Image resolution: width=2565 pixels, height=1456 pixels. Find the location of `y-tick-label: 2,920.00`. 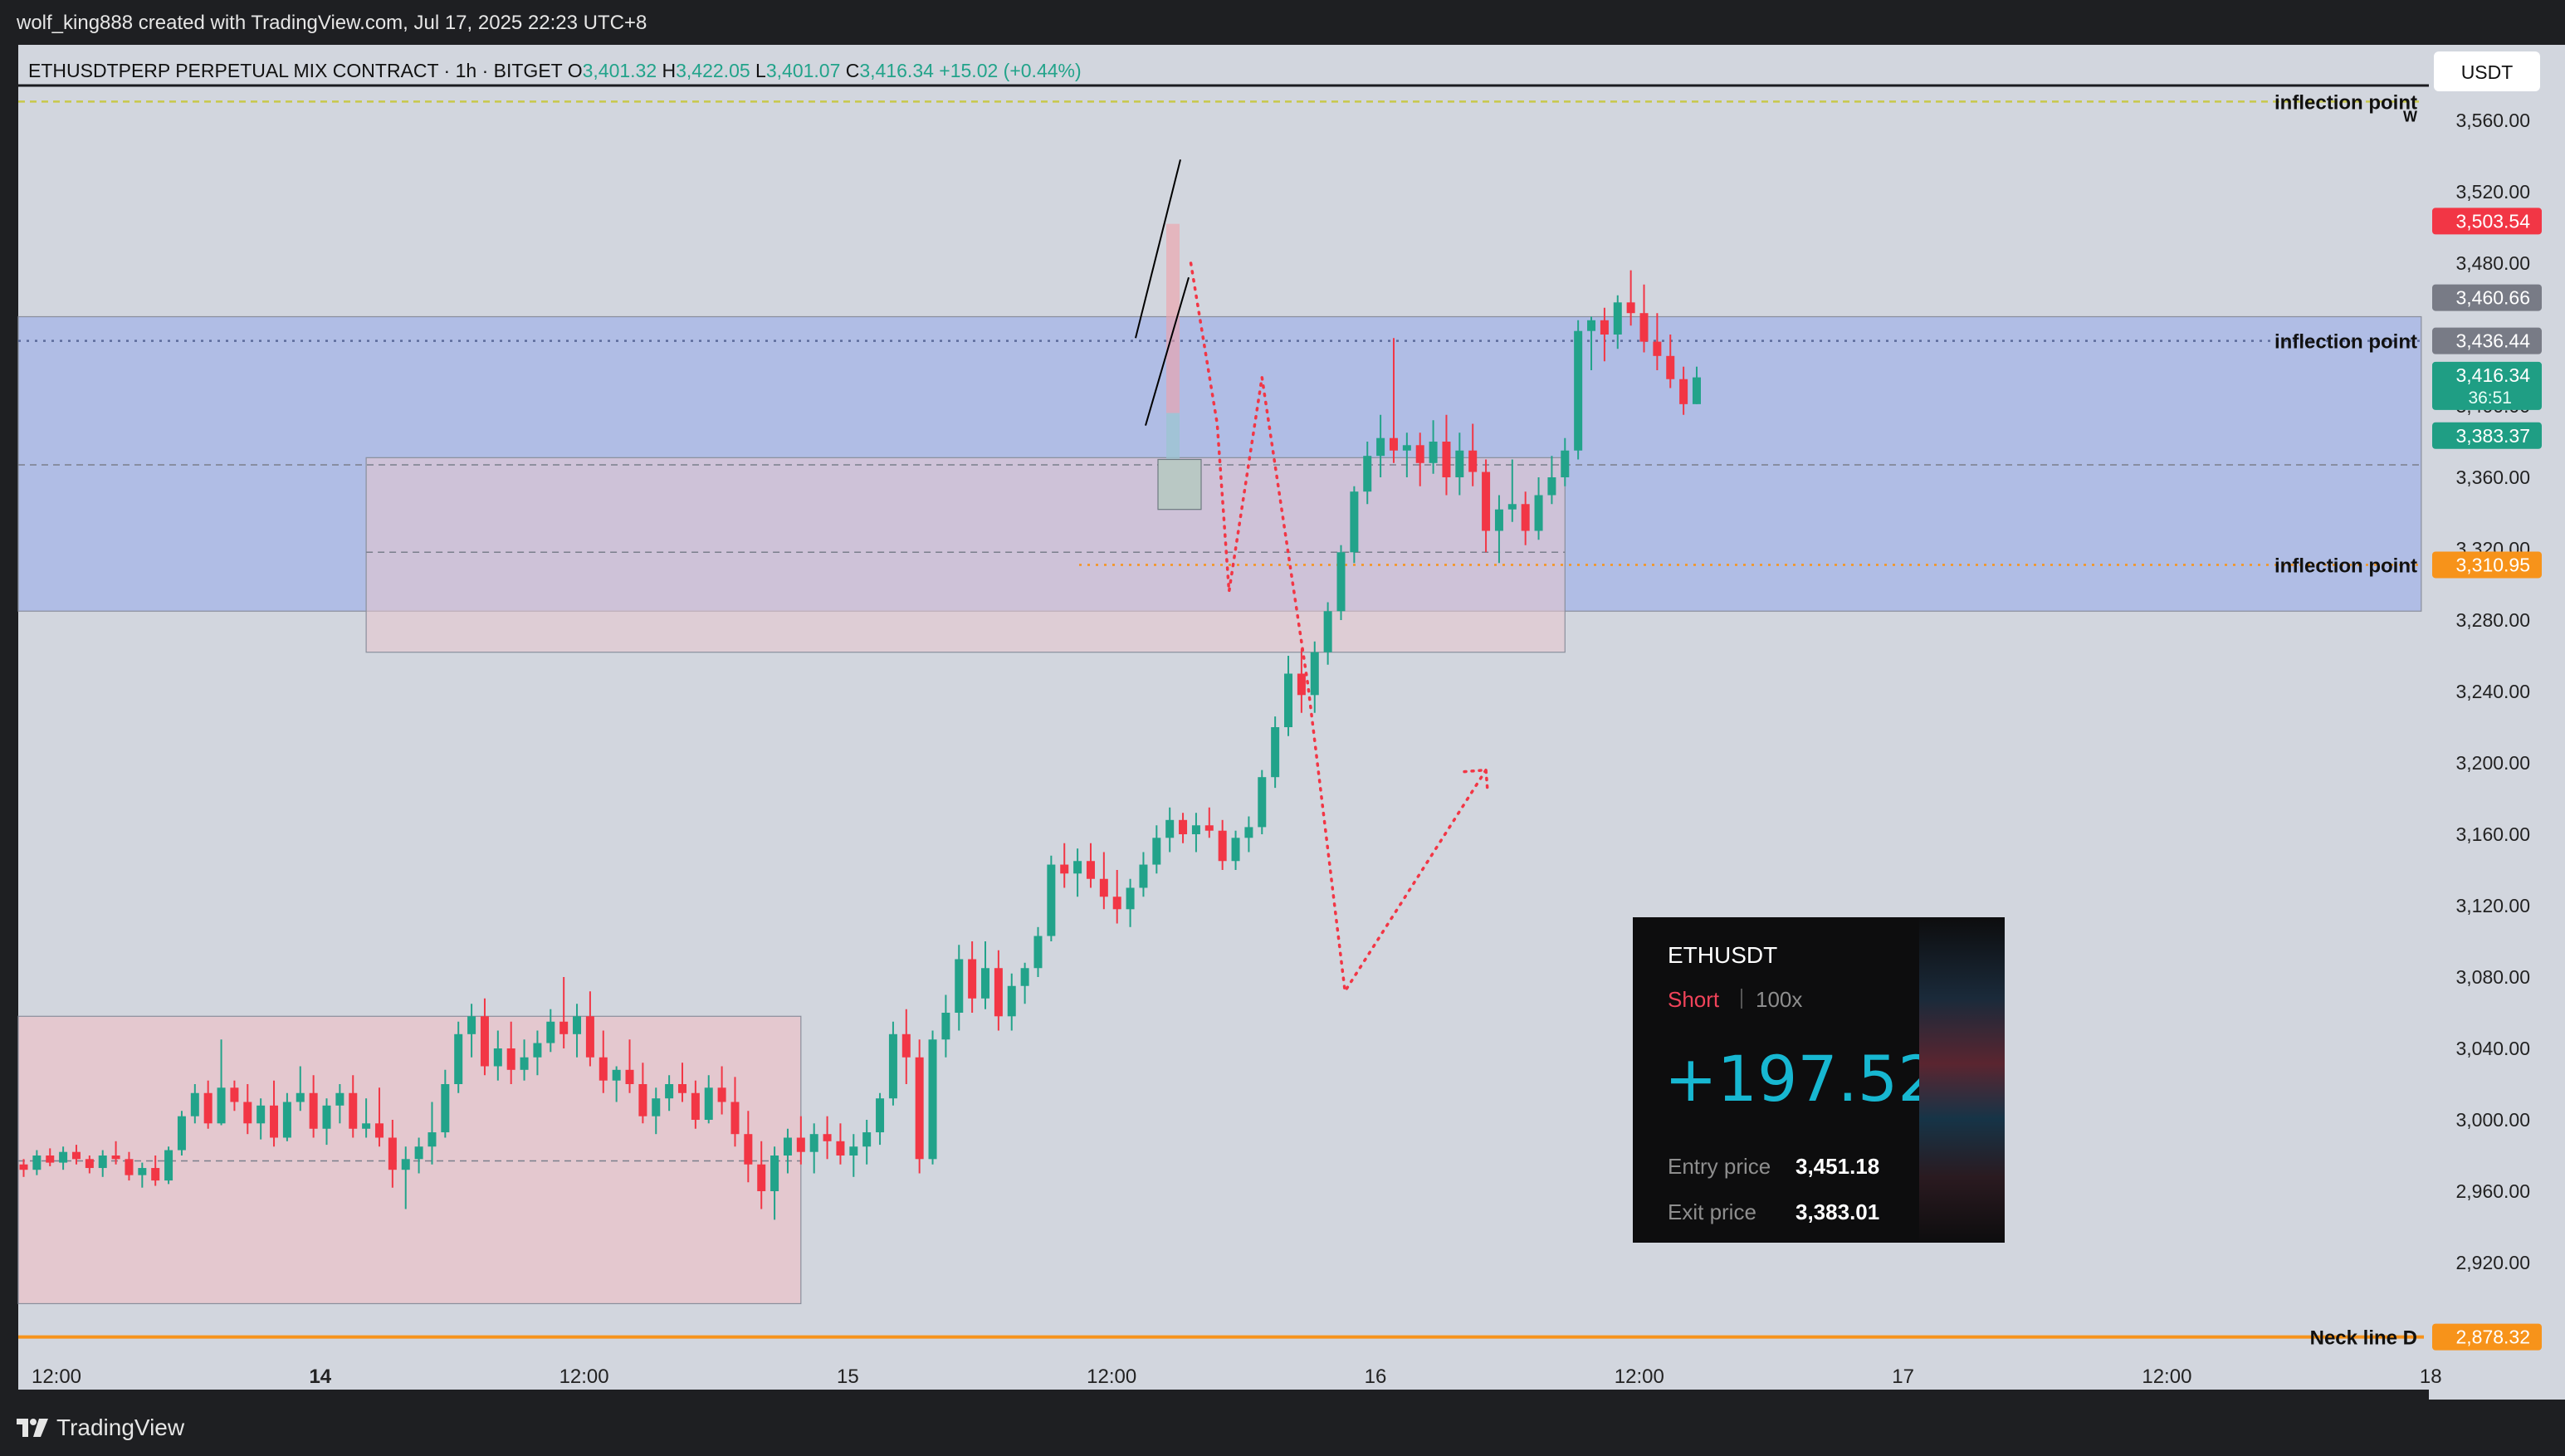

y-tick-label: 2,920.00 is located at coordinates (2492, 1262).